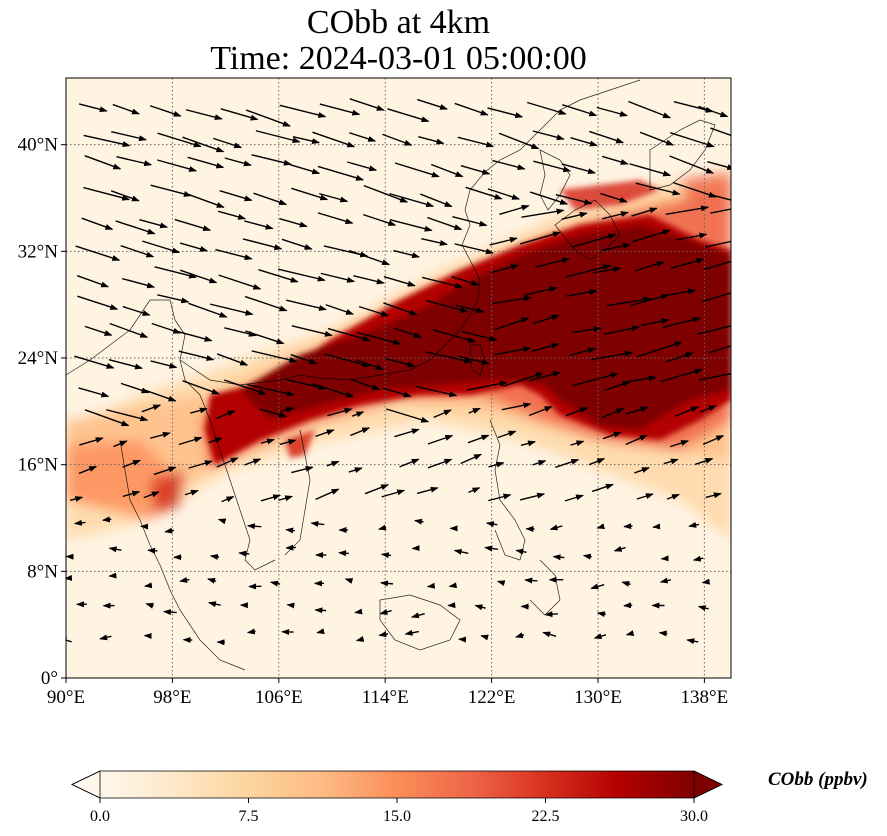 The height and width of the screenshot is (836, 887). I want to click on map-time-subtitle: Time: 2024-03-01 05:00:00, so click(398, 58).